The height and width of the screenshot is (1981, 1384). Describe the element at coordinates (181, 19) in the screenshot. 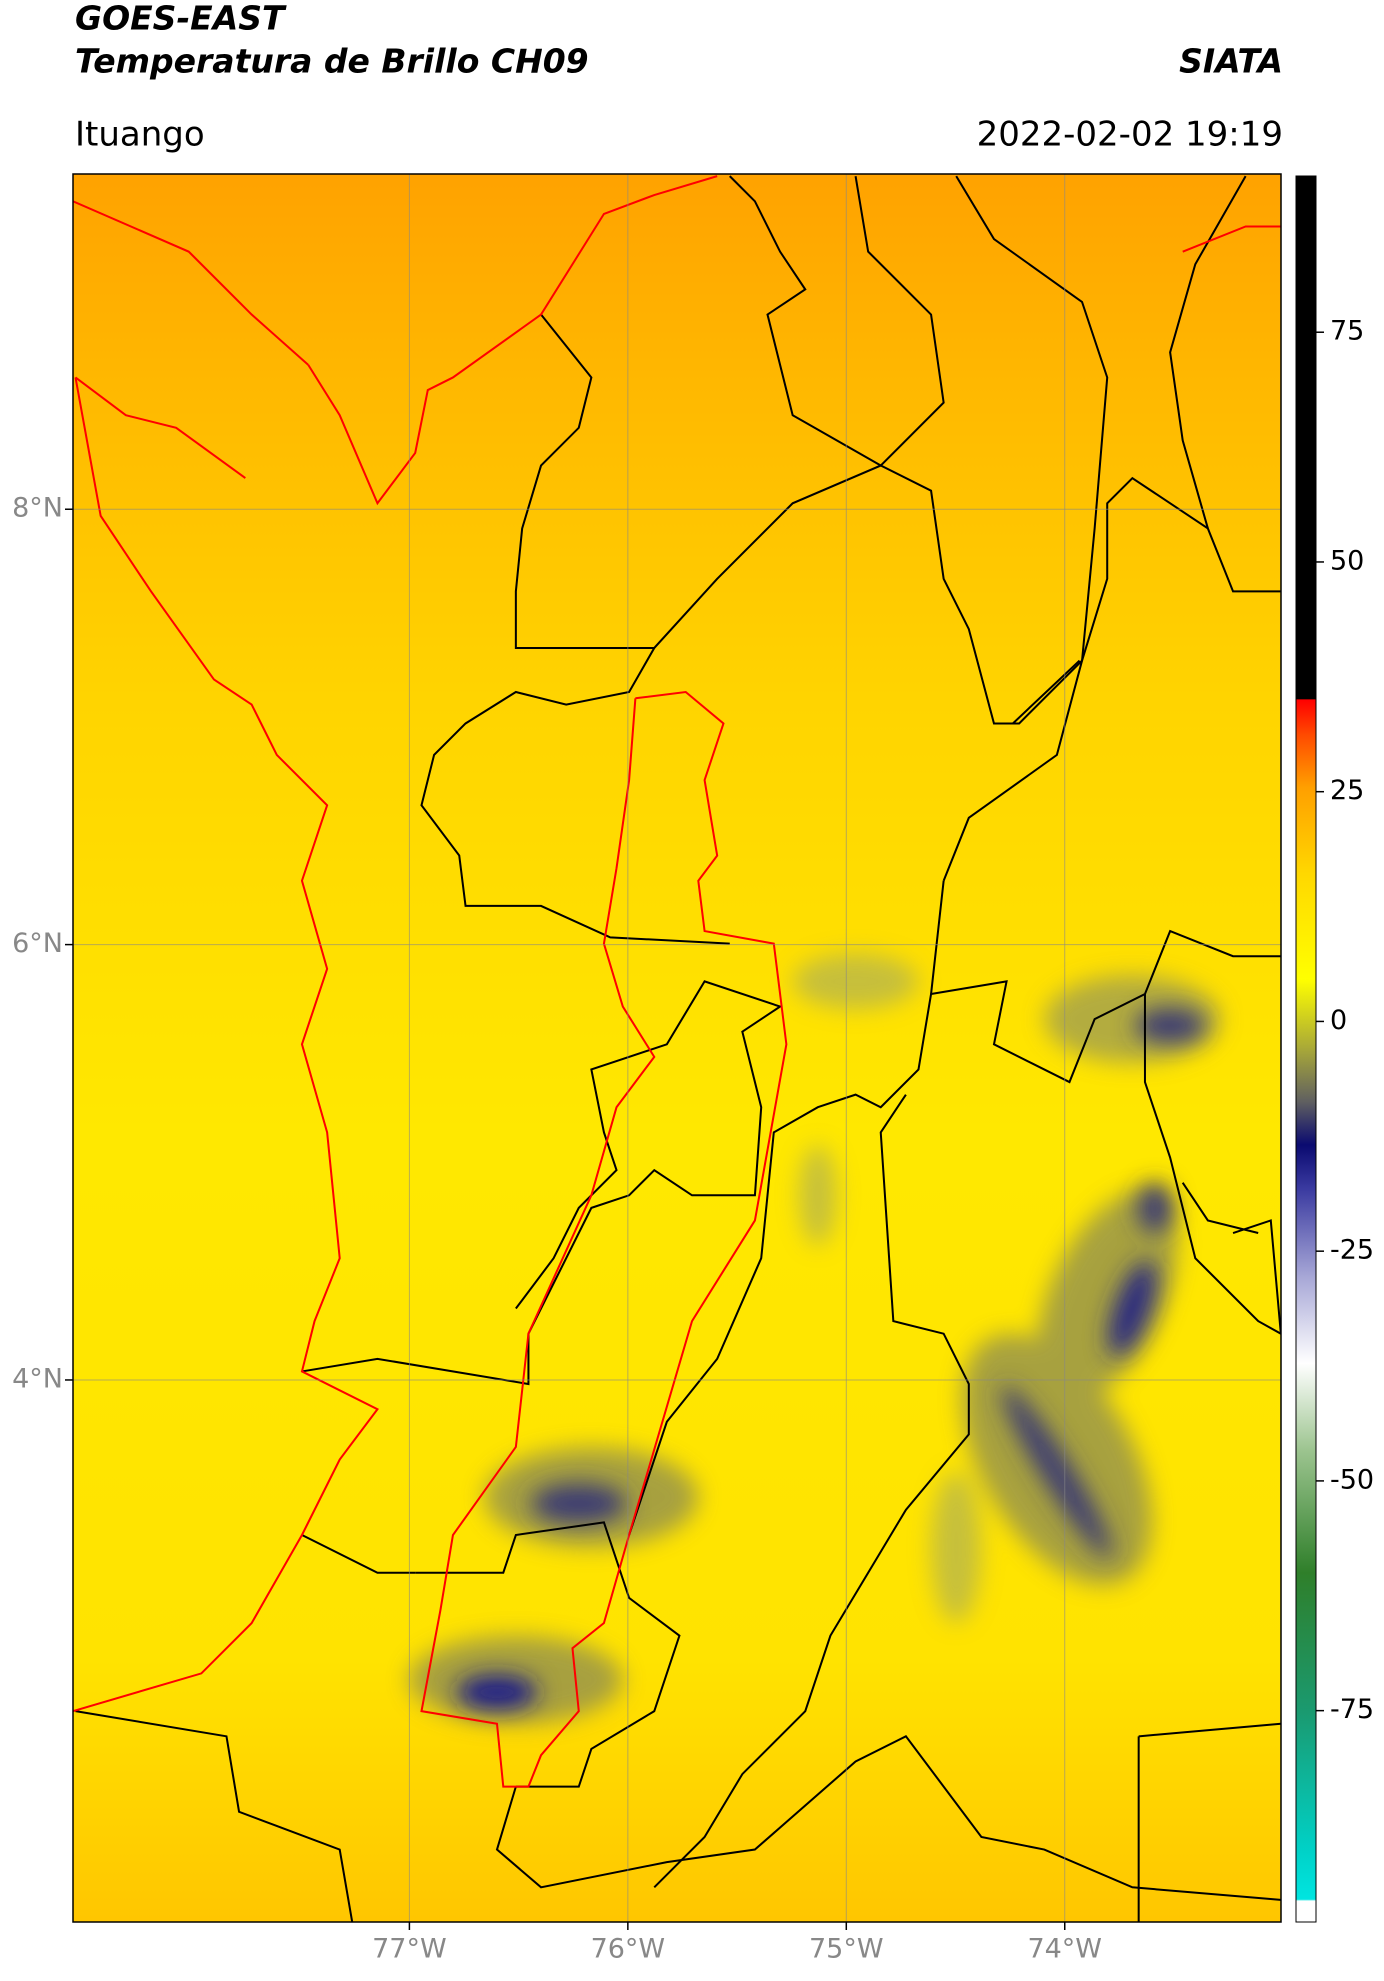

I see `title: GOES-EAST` at that location.